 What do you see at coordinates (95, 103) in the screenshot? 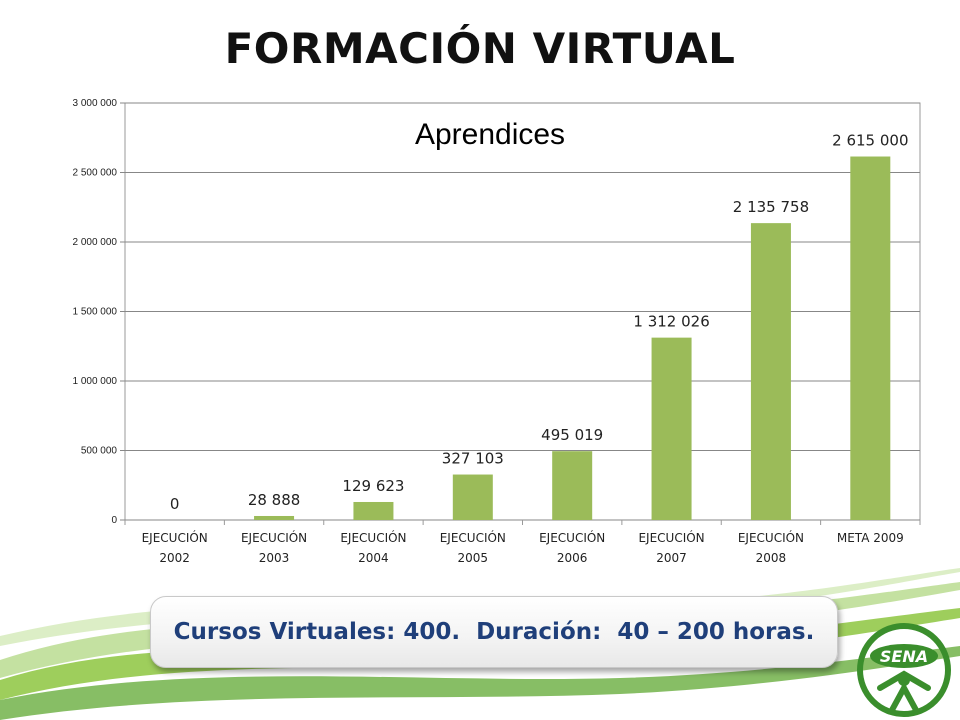
I see `y-tick-label: 3 000 000` at bounding box center [95, 103].